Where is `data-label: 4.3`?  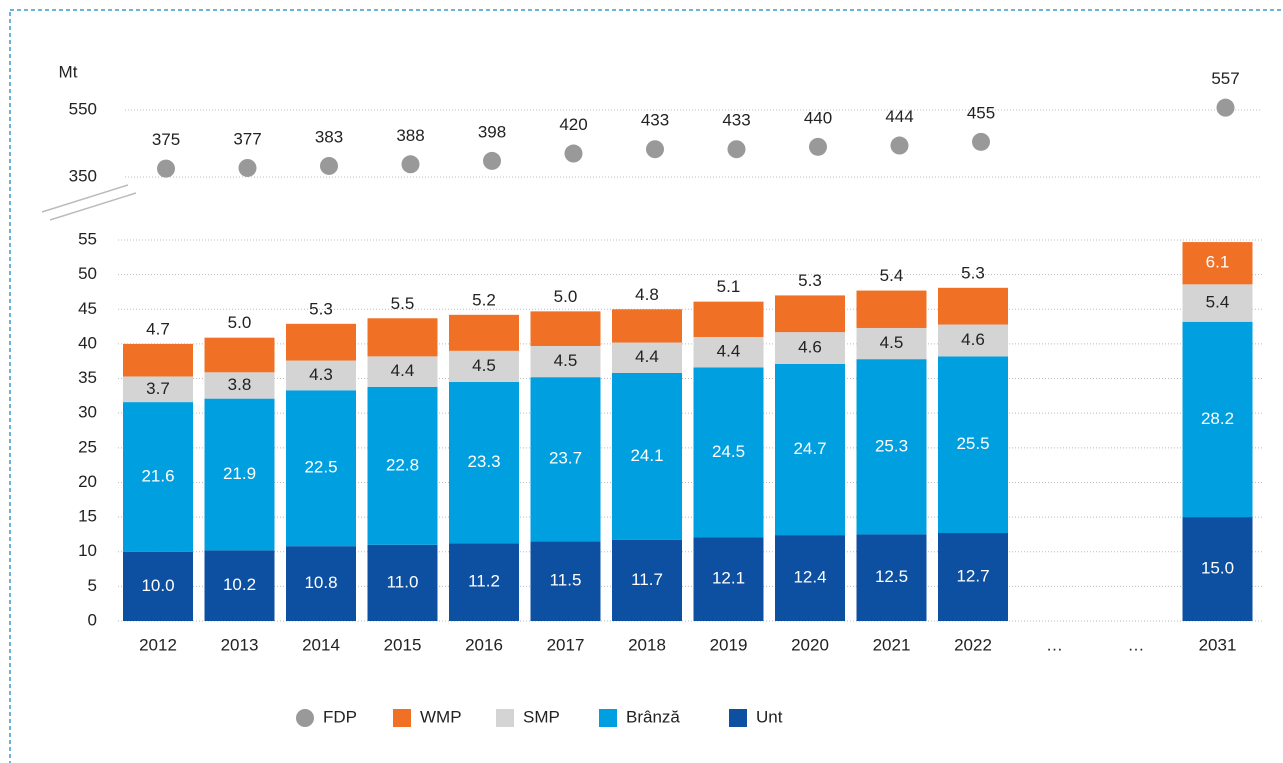 data-label: 4.3 is located at coordinates (321, 374).